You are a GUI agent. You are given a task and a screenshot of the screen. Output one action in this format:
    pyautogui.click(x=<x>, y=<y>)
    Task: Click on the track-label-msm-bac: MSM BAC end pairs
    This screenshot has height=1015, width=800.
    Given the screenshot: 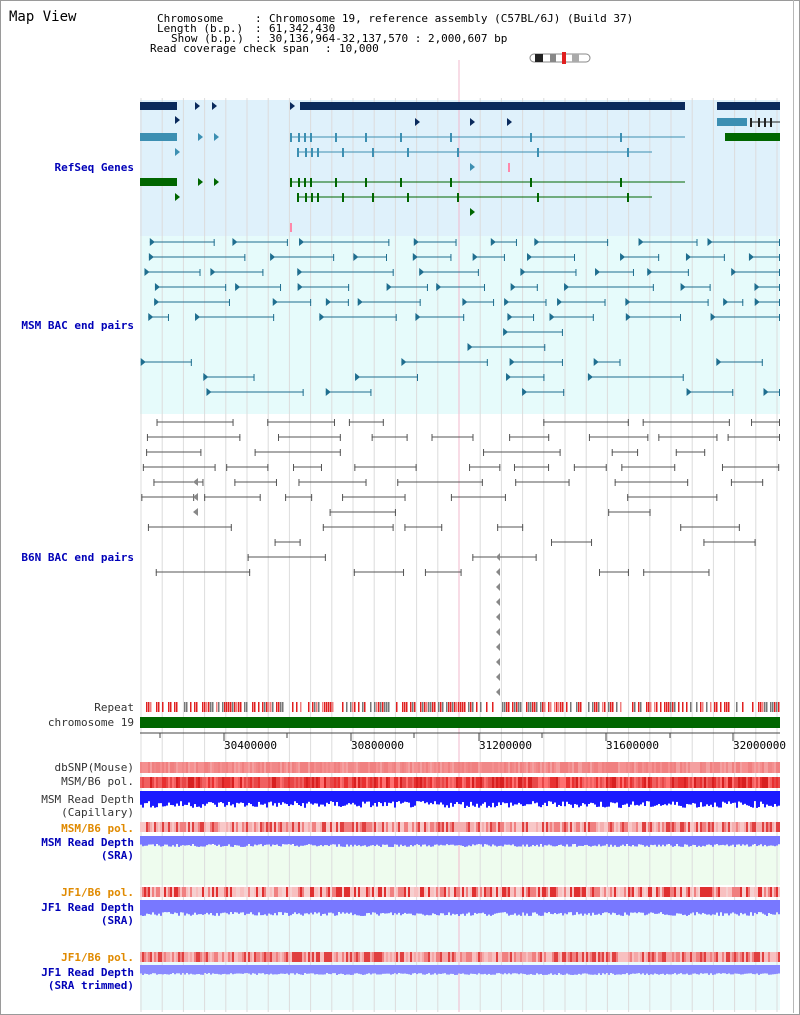 What is the action you would take?
    pyautogui.click(x=77, y=325)
    